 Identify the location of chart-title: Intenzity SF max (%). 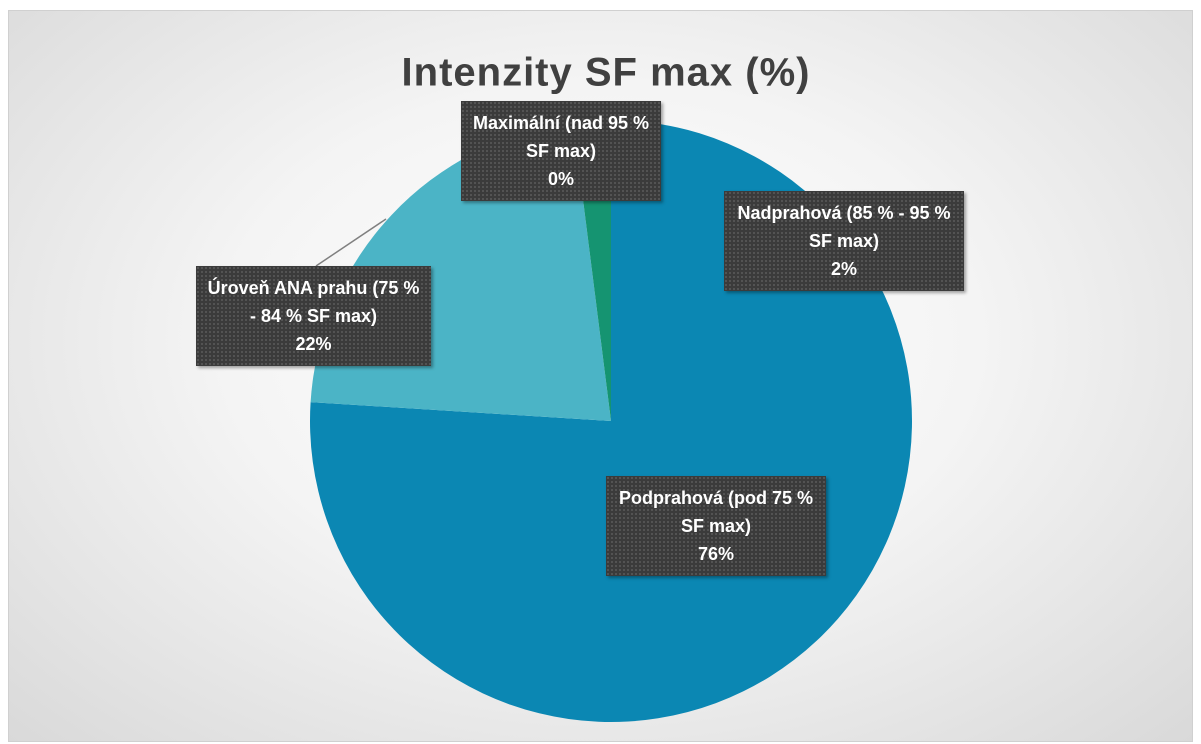
(606, 73).